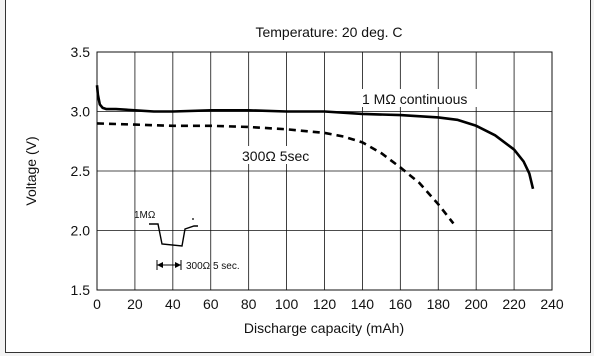 The height and width of the screenshot is (356, 594). What do you see at coordinates (476, 304) in the screenshot?
I see `x-tick-label: 200` at bounding box center [476, 304].